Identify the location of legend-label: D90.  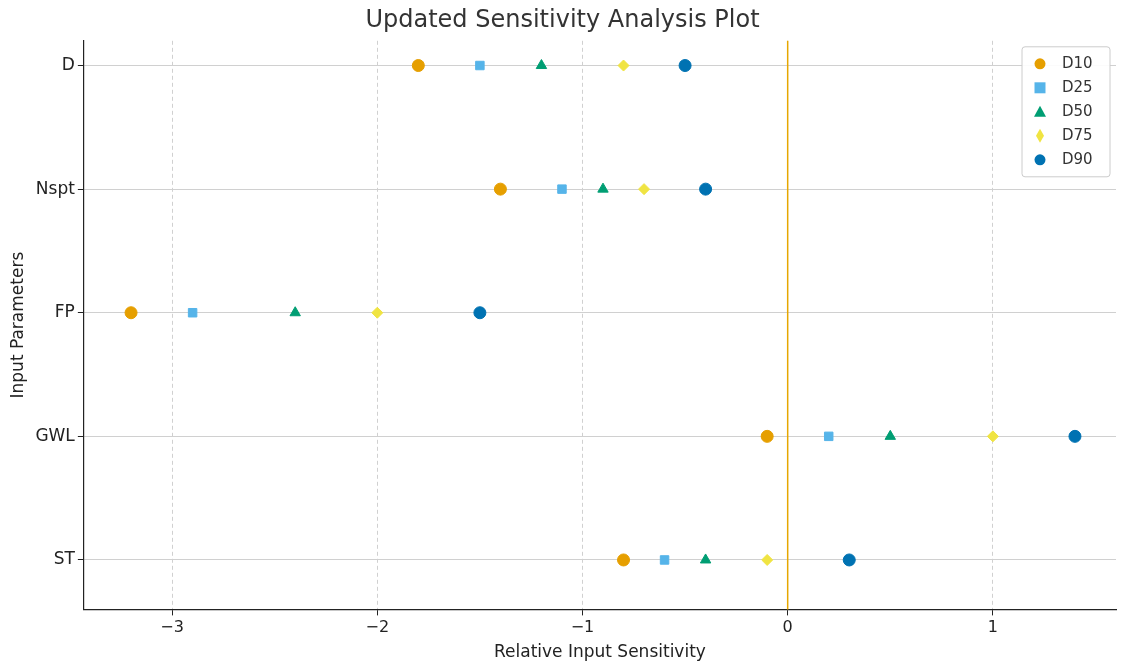
(1077, 158).